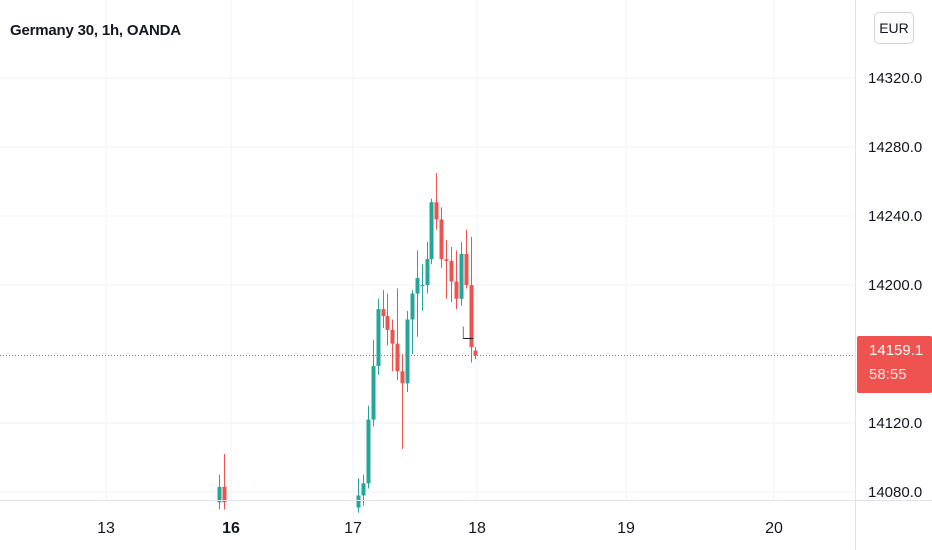 Image resolution: width=932 pixels, height=550 pixels. Describe the element at coordinates (895, 78) in the screenshot. I see `price-tick-label: 14320.0` at that location.